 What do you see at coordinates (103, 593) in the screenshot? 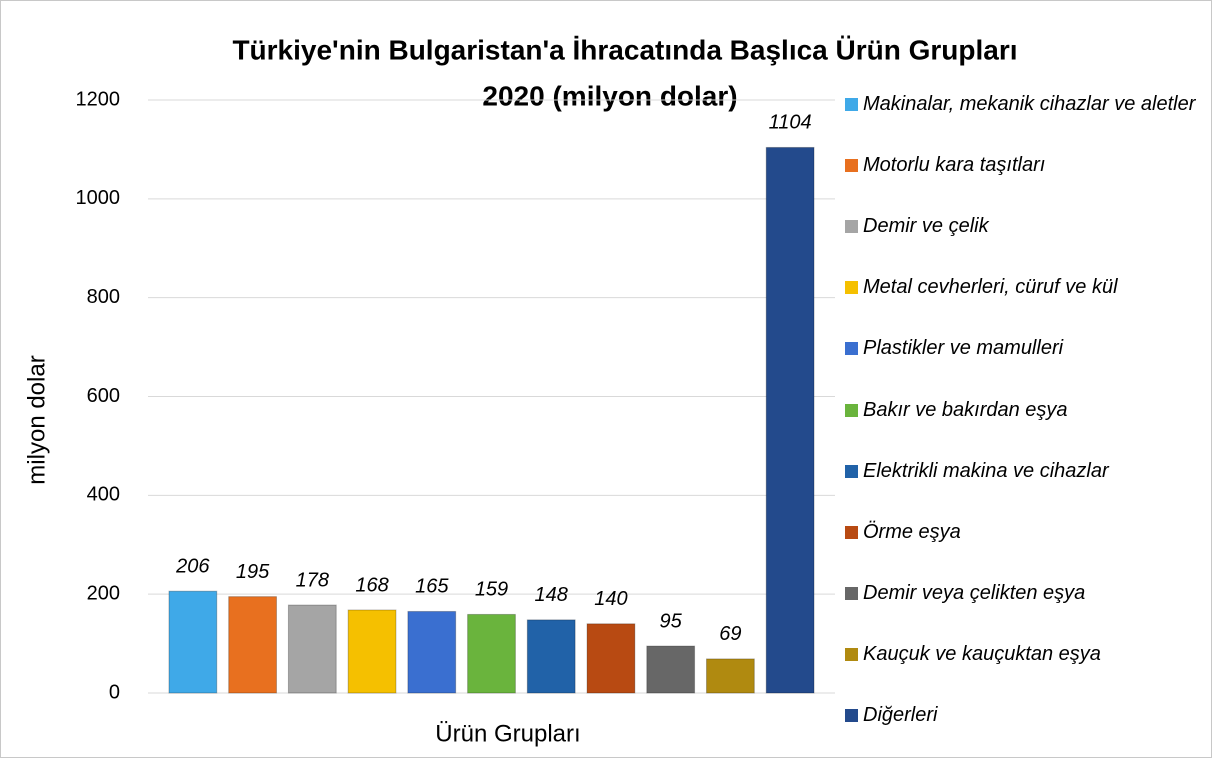
I see `y-tick-label: 200` at bounding box center [103, 593].